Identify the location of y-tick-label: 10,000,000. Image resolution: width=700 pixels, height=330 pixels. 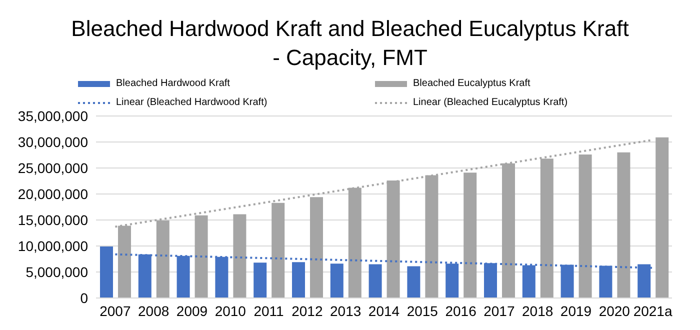
(53, 246).